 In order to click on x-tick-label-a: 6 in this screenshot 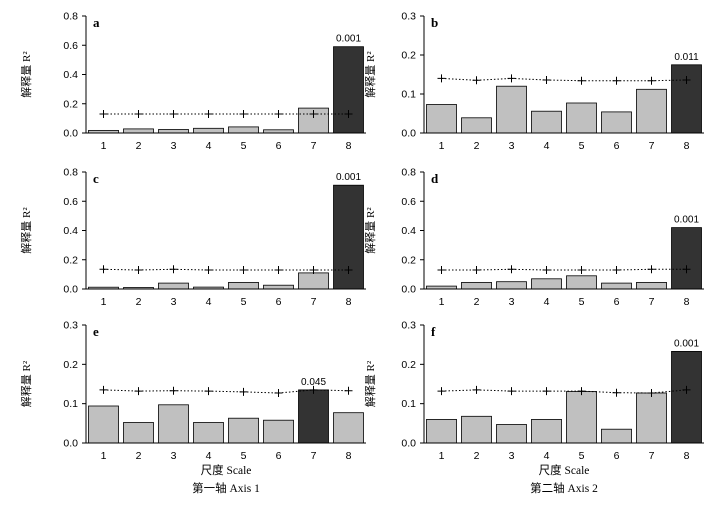, I will do `click(279, 146)`.